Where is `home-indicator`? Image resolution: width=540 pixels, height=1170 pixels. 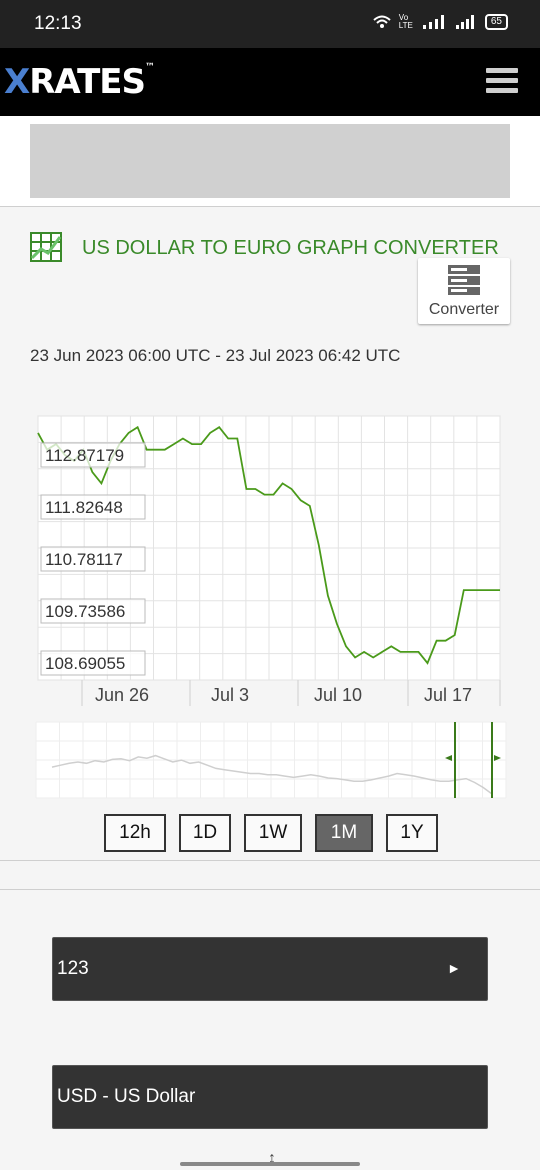 home-indicator is located at coordinates (270, 1164).